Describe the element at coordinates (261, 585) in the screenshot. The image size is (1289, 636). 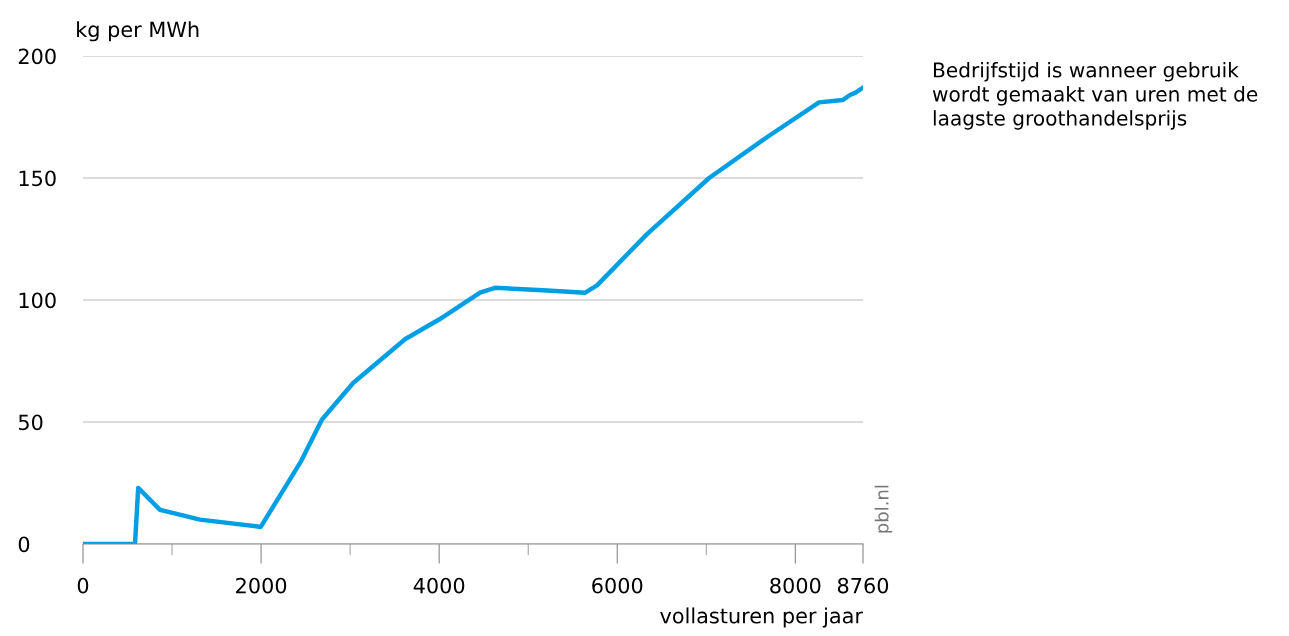
I see `x-tick-label: 2000` at that location.